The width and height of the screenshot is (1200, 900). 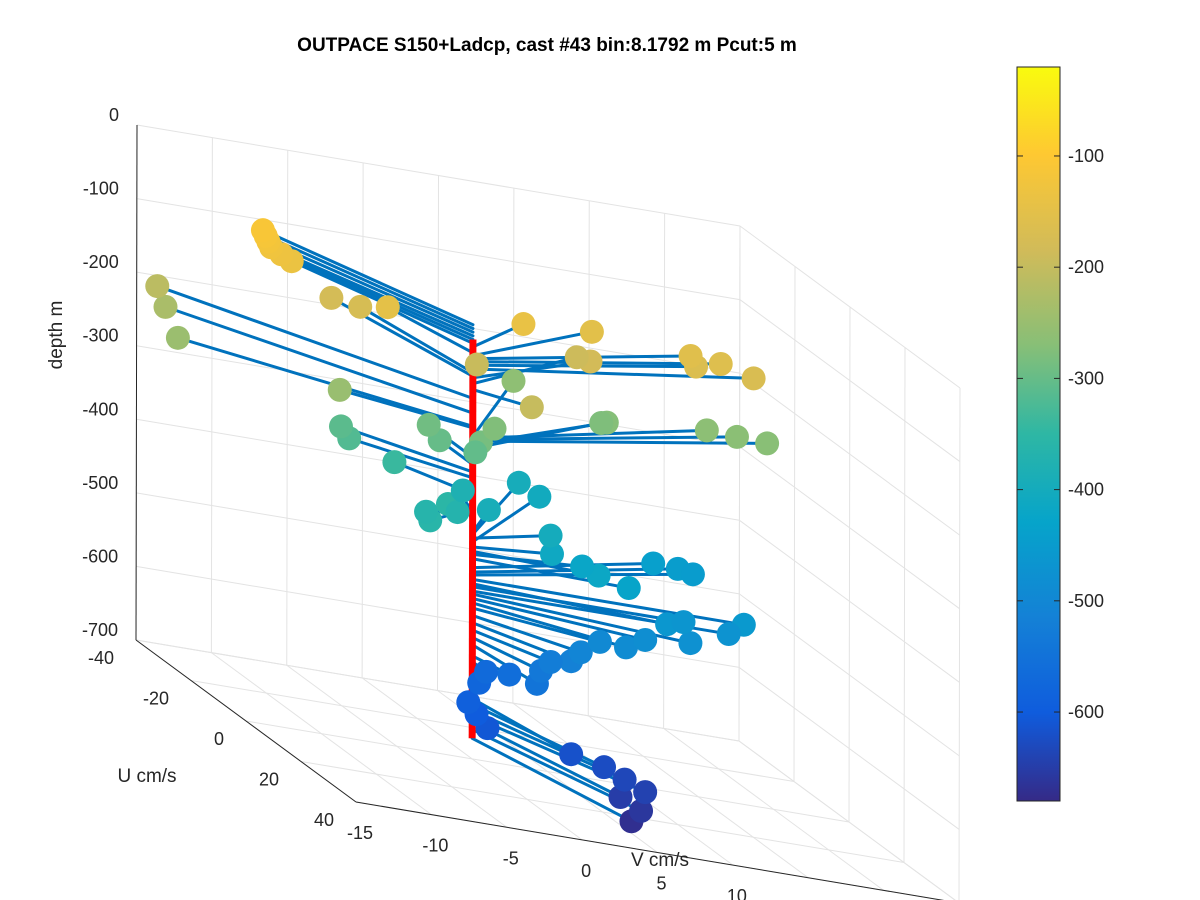 I want to click on colorbar-tick-label: -400, so click(x=1086, y=490).